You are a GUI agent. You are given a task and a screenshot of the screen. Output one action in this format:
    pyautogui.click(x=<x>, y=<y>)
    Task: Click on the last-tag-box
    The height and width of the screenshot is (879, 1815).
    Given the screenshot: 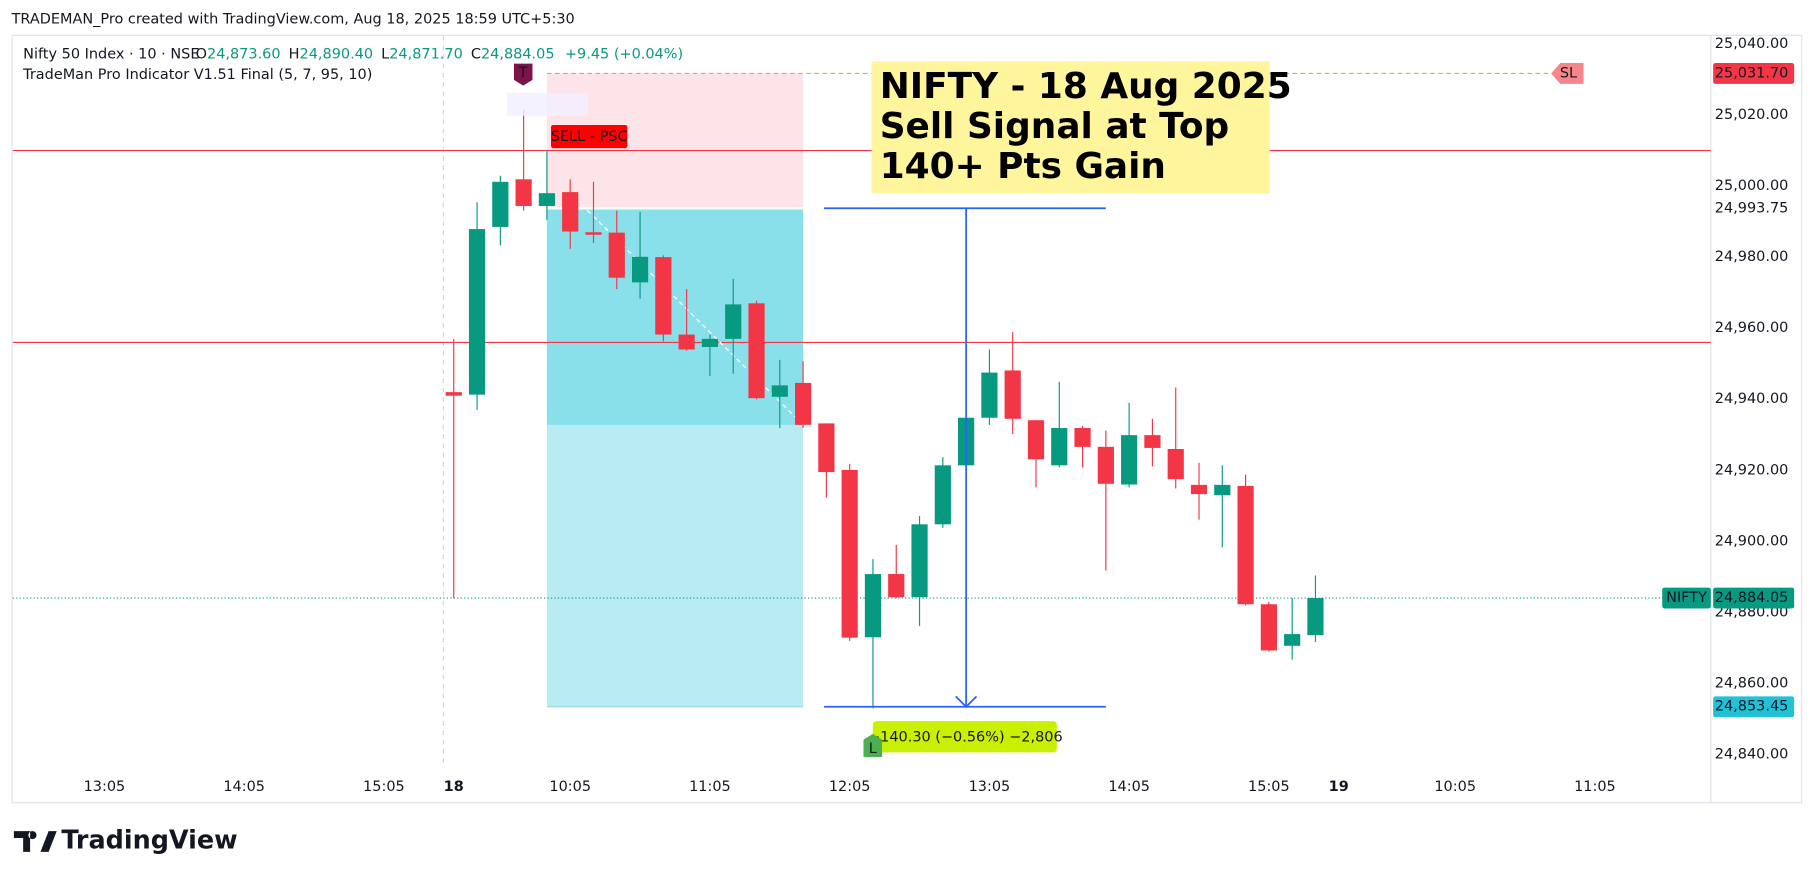 What is the action you would take?
    pyautogui.click(x=1686, y=598)
    